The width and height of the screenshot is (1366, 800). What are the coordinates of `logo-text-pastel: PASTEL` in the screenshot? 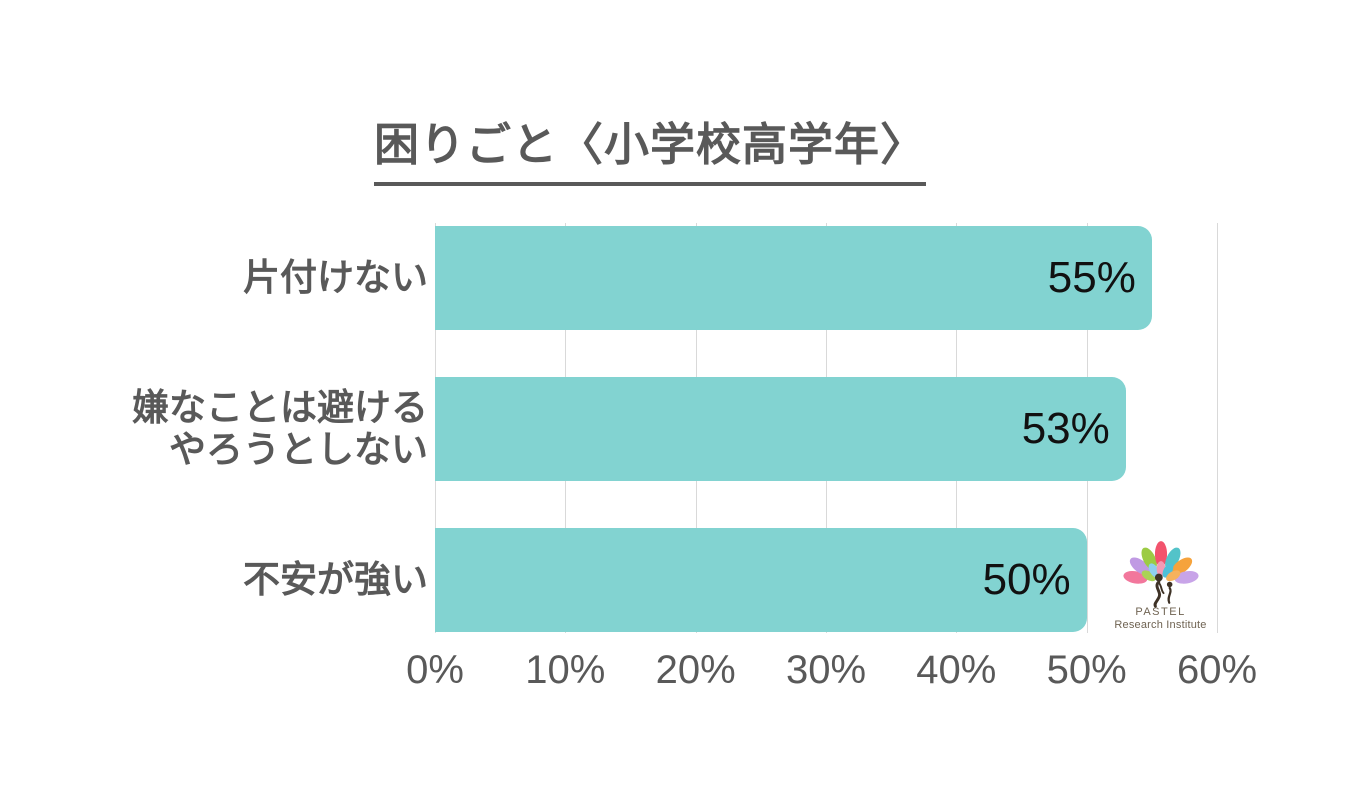 It's located at (1160, 612).